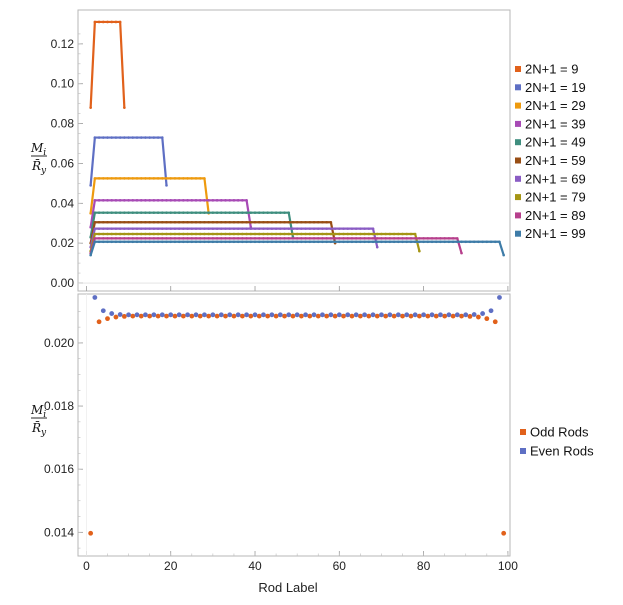  I want to click on top-ylabel-den-sub: y, so click(43, 171).